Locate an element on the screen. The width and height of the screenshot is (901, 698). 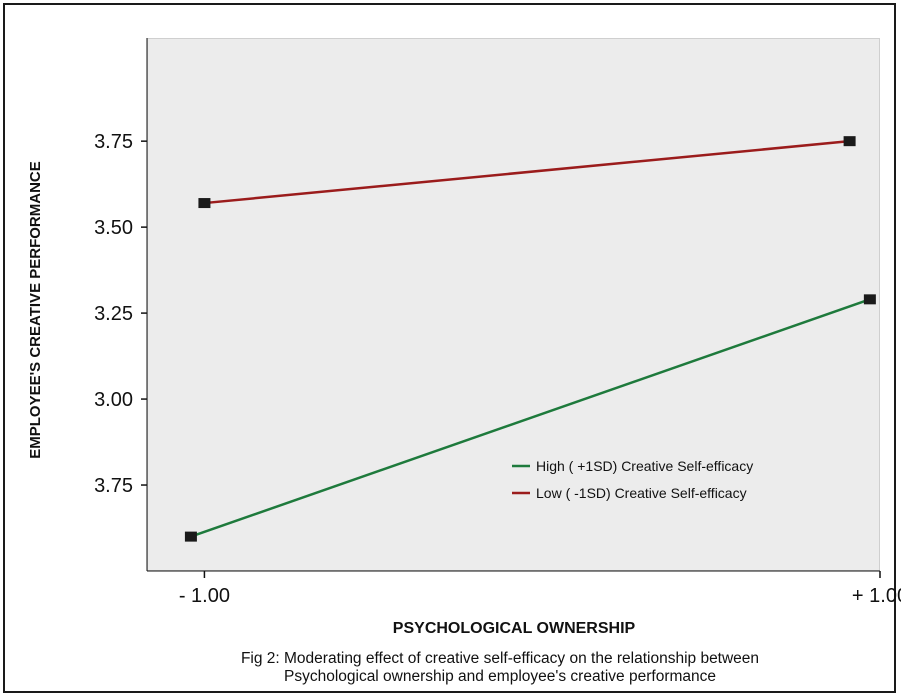
y-axis-title: EMPLOYEE'S CREATIVE PERFORMANCE is located at coordinates (35, 310).